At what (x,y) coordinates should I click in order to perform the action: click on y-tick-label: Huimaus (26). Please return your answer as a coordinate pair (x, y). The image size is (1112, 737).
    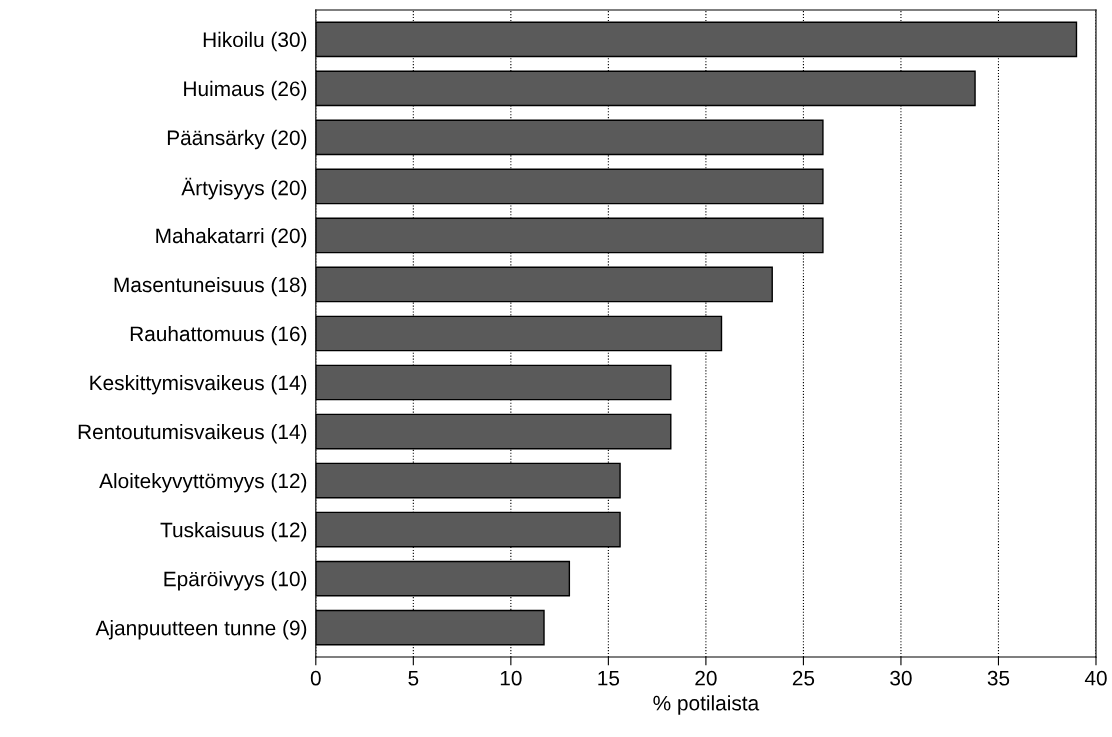
    Looking at the image, I should click on (245, 90).